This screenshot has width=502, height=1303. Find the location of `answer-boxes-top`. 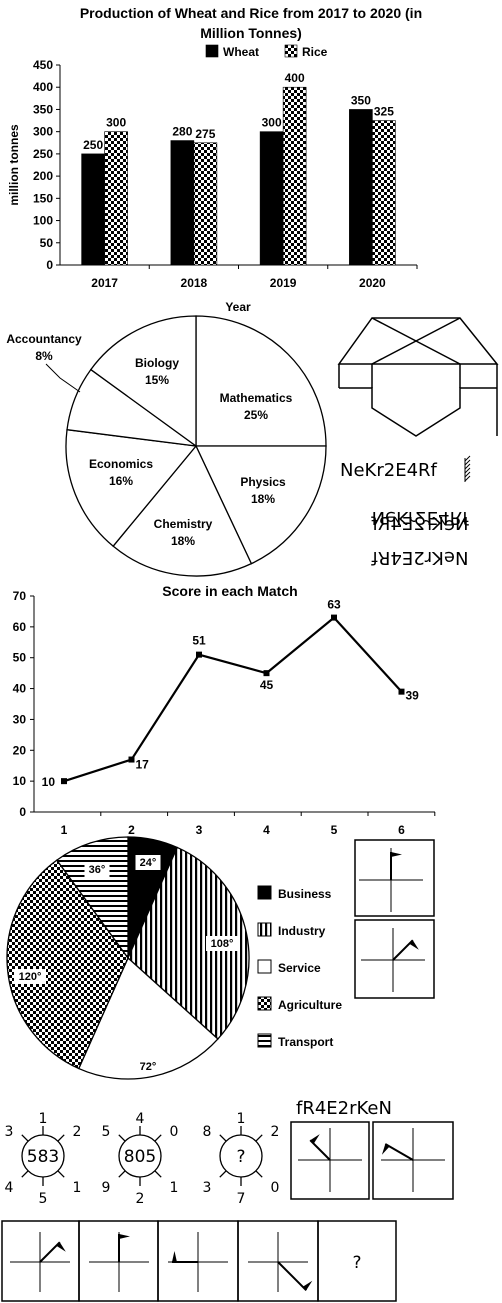

answer-boxes-top is located at coordinates (372, 1160).